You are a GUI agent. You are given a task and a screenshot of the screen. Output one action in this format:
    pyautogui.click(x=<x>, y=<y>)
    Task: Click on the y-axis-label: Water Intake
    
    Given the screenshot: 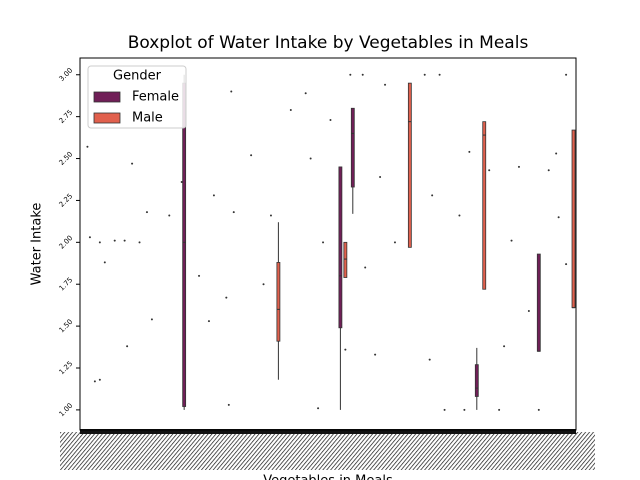 What is the action you would take?
    pyautogui.click(x=37, y=244)
    